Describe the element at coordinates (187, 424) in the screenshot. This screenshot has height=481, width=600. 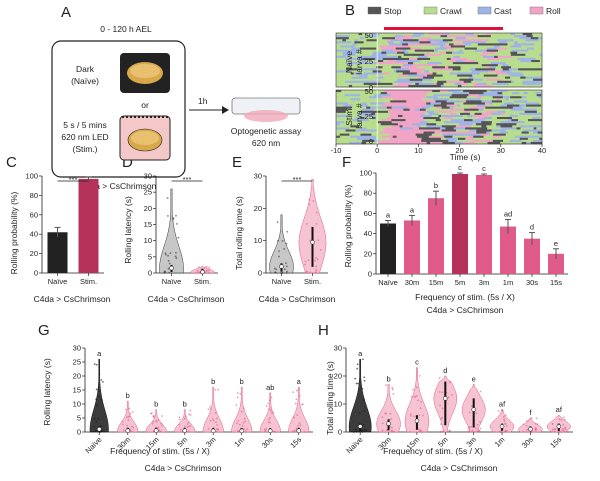
I see `g-3-point` at that location.